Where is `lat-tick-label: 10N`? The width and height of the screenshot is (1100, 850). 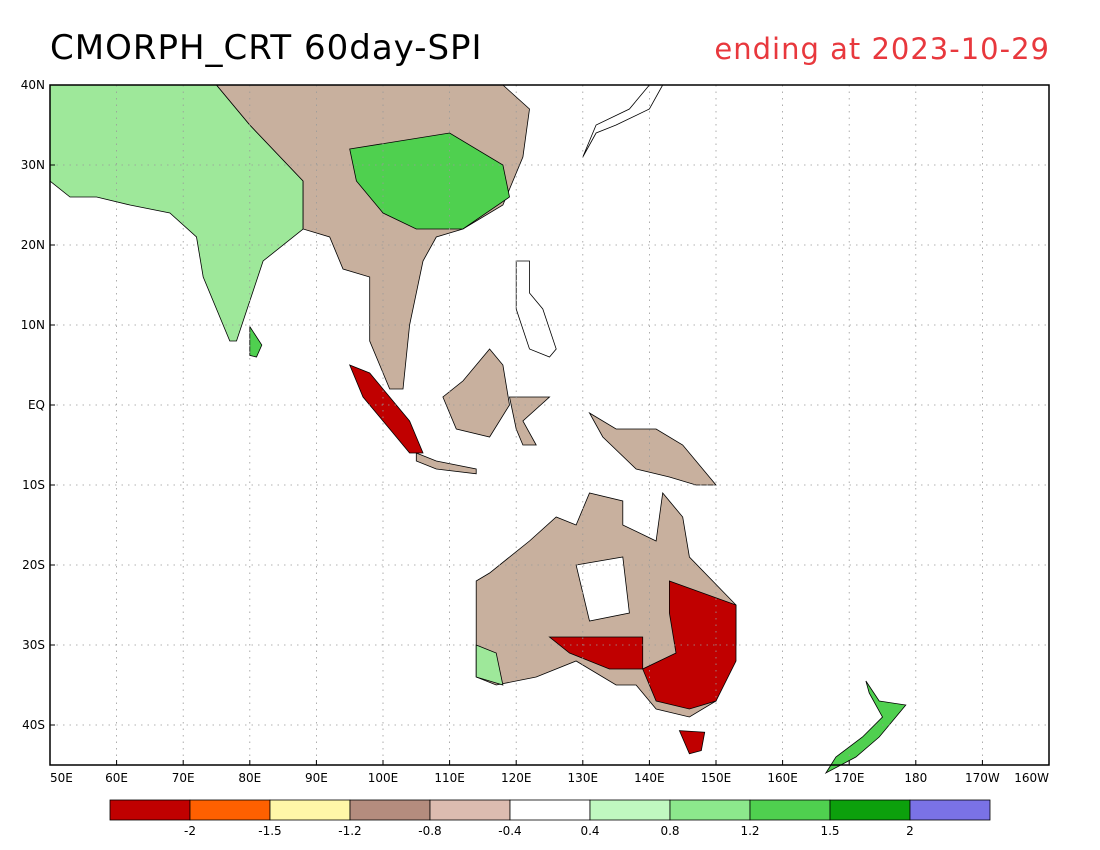
lat-tick-label: 10N is located at coordinates (33, 325).